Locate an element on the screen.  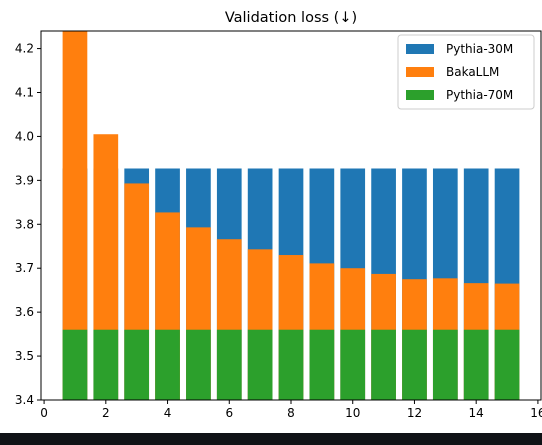
chart-title: Validation loss (↓) is located at coordinates (291, 18).